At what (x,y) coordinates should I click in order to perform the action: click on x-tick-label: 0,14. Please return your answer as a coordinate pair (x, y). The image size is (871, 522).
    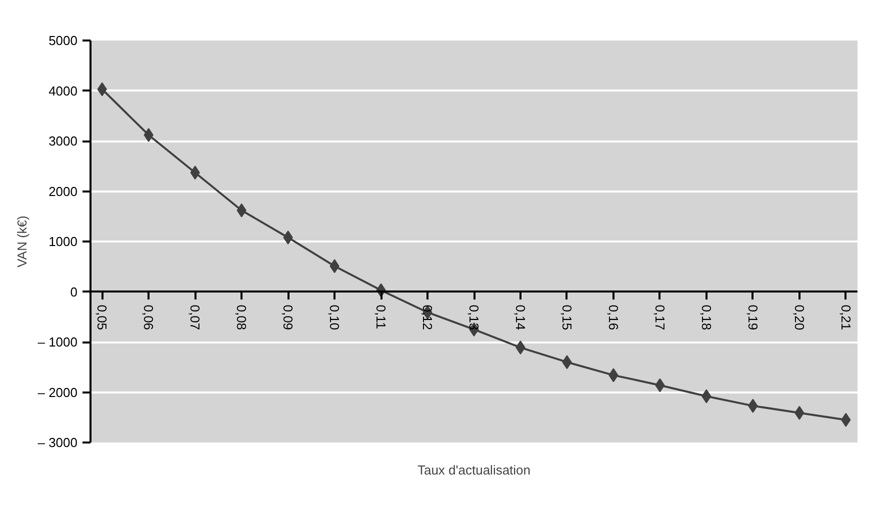
    Looking at the image, I should click on (520, 317).